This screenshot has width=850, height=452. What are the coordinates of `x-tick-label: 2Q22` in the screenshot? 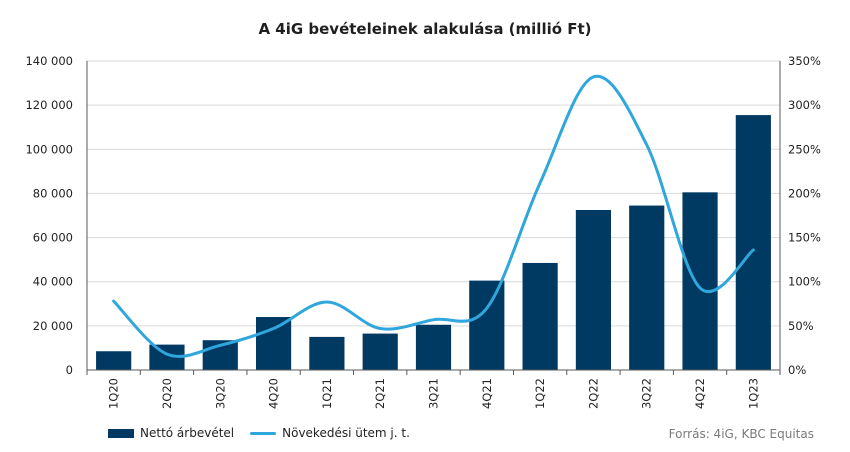 It's located at (593, 393).